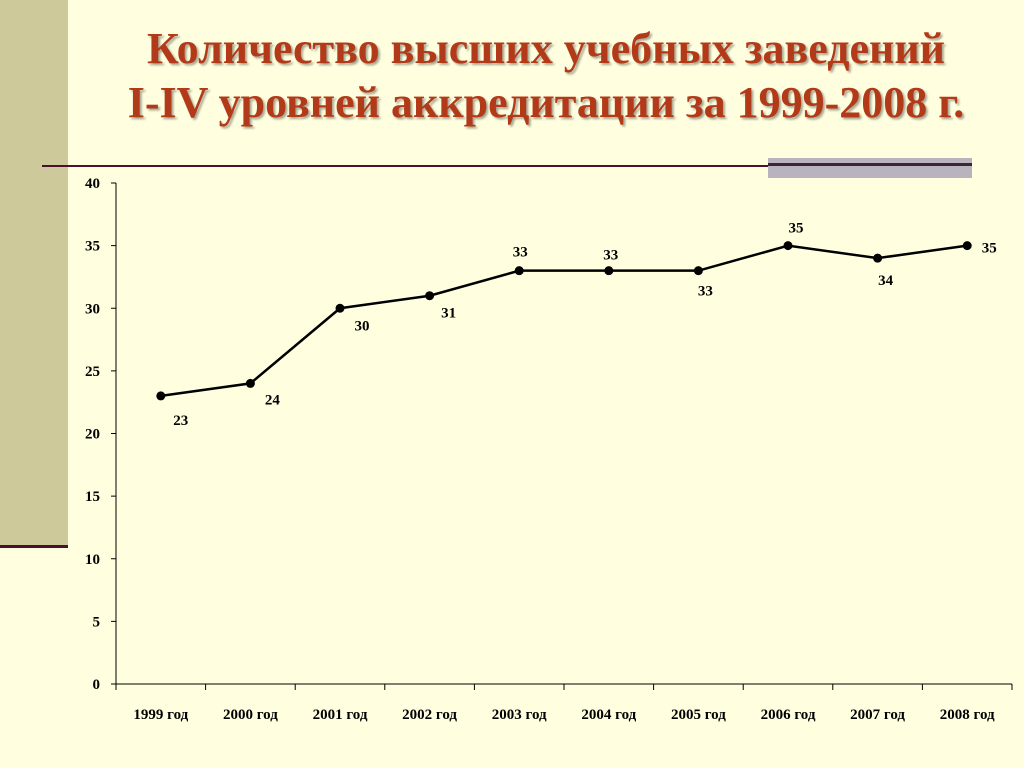  What do you see at coordinates (362, 326) in the screenshot?
I see `data-label: 30` at bounding box center [362, 326].